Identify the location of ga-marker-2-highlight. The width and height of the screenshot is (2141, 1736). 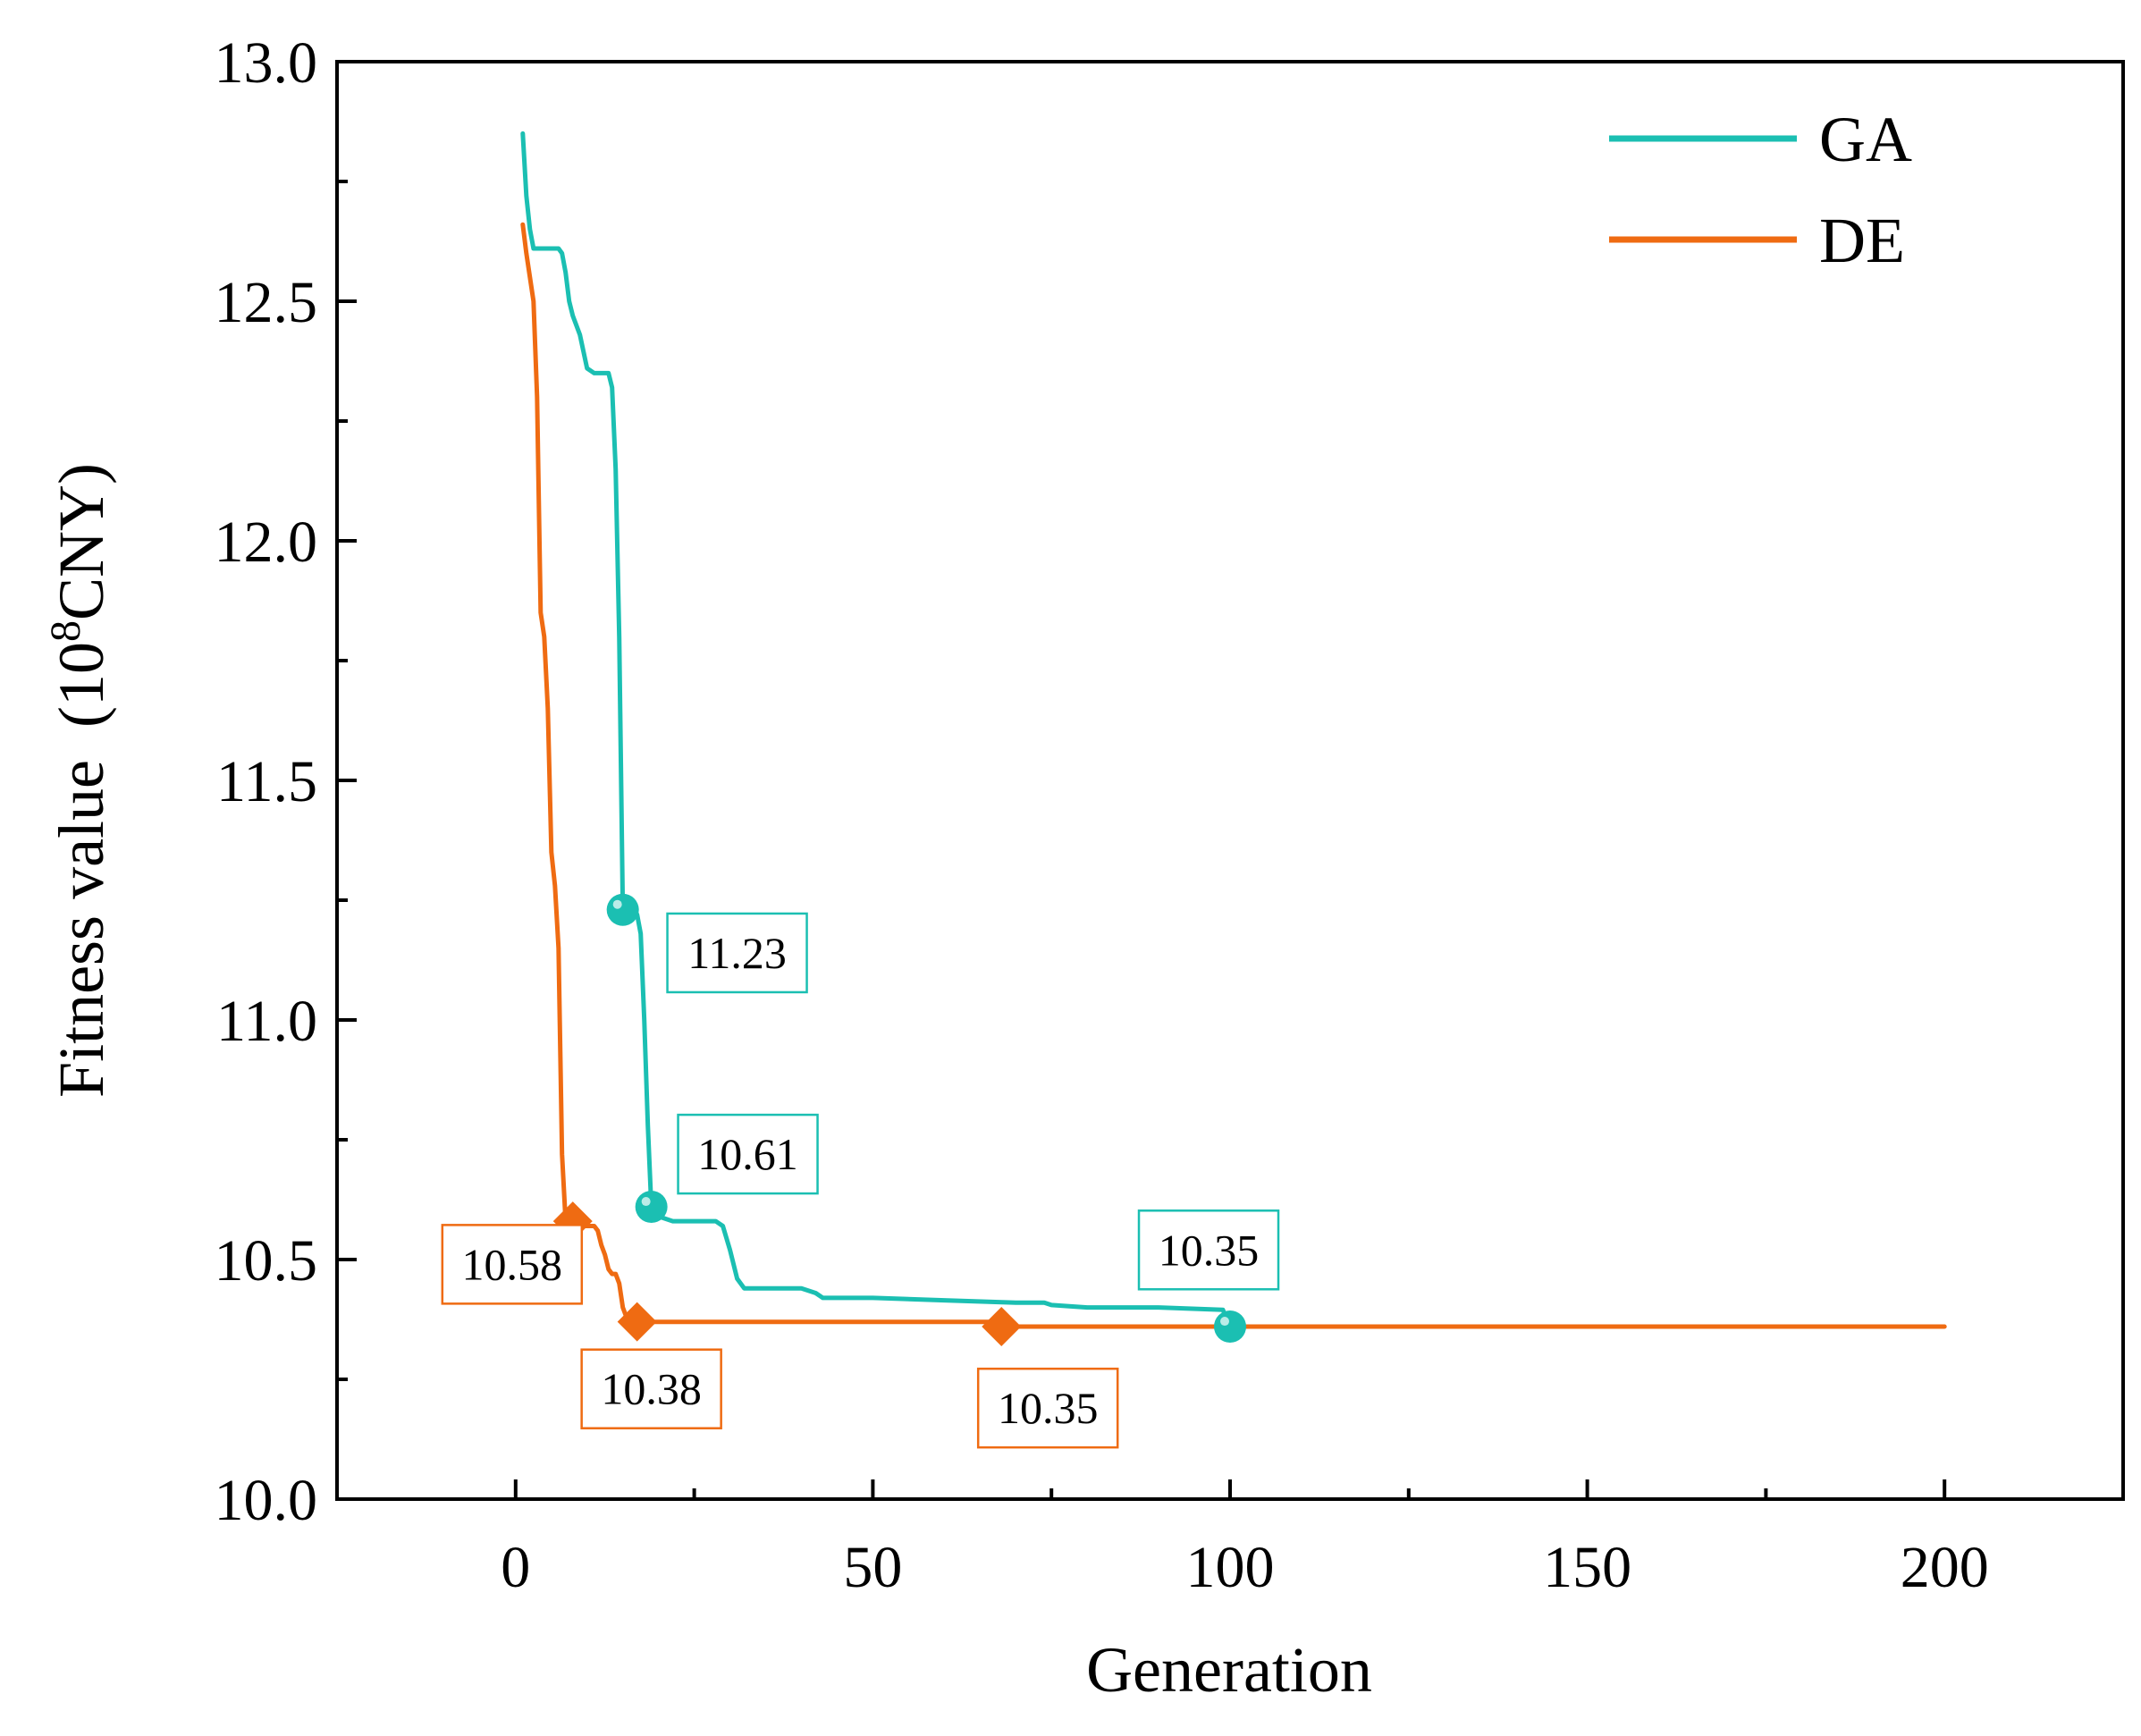
(1224, 1322).